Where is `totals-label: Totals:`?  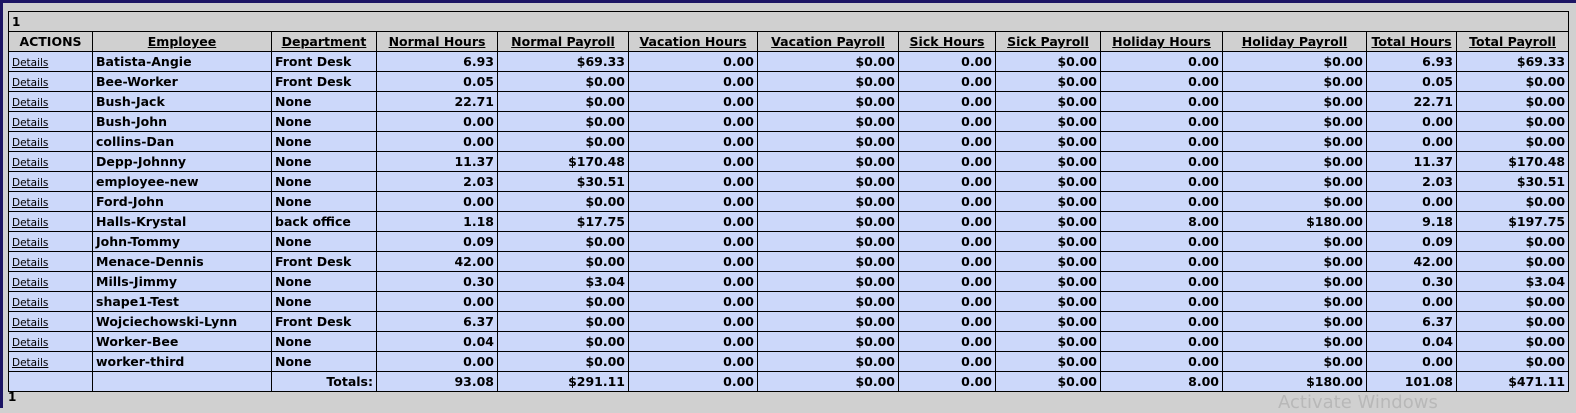 totals-label: Totals: is located at coordinates (324, 381).